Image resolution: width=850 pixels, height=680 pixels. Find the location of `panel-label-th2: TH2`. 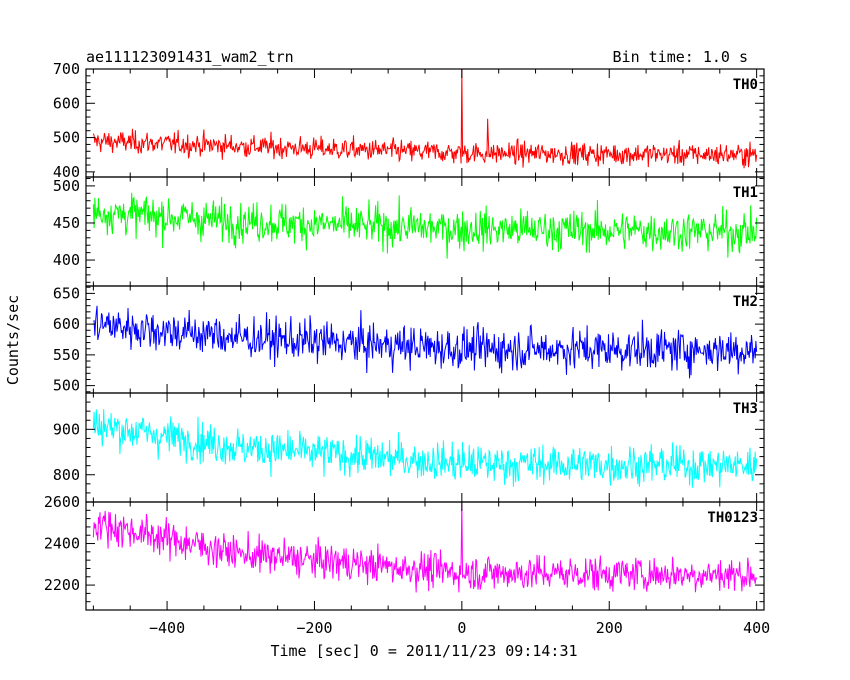

panel-label-th2: TH2 is located at coordinates (745, 302).